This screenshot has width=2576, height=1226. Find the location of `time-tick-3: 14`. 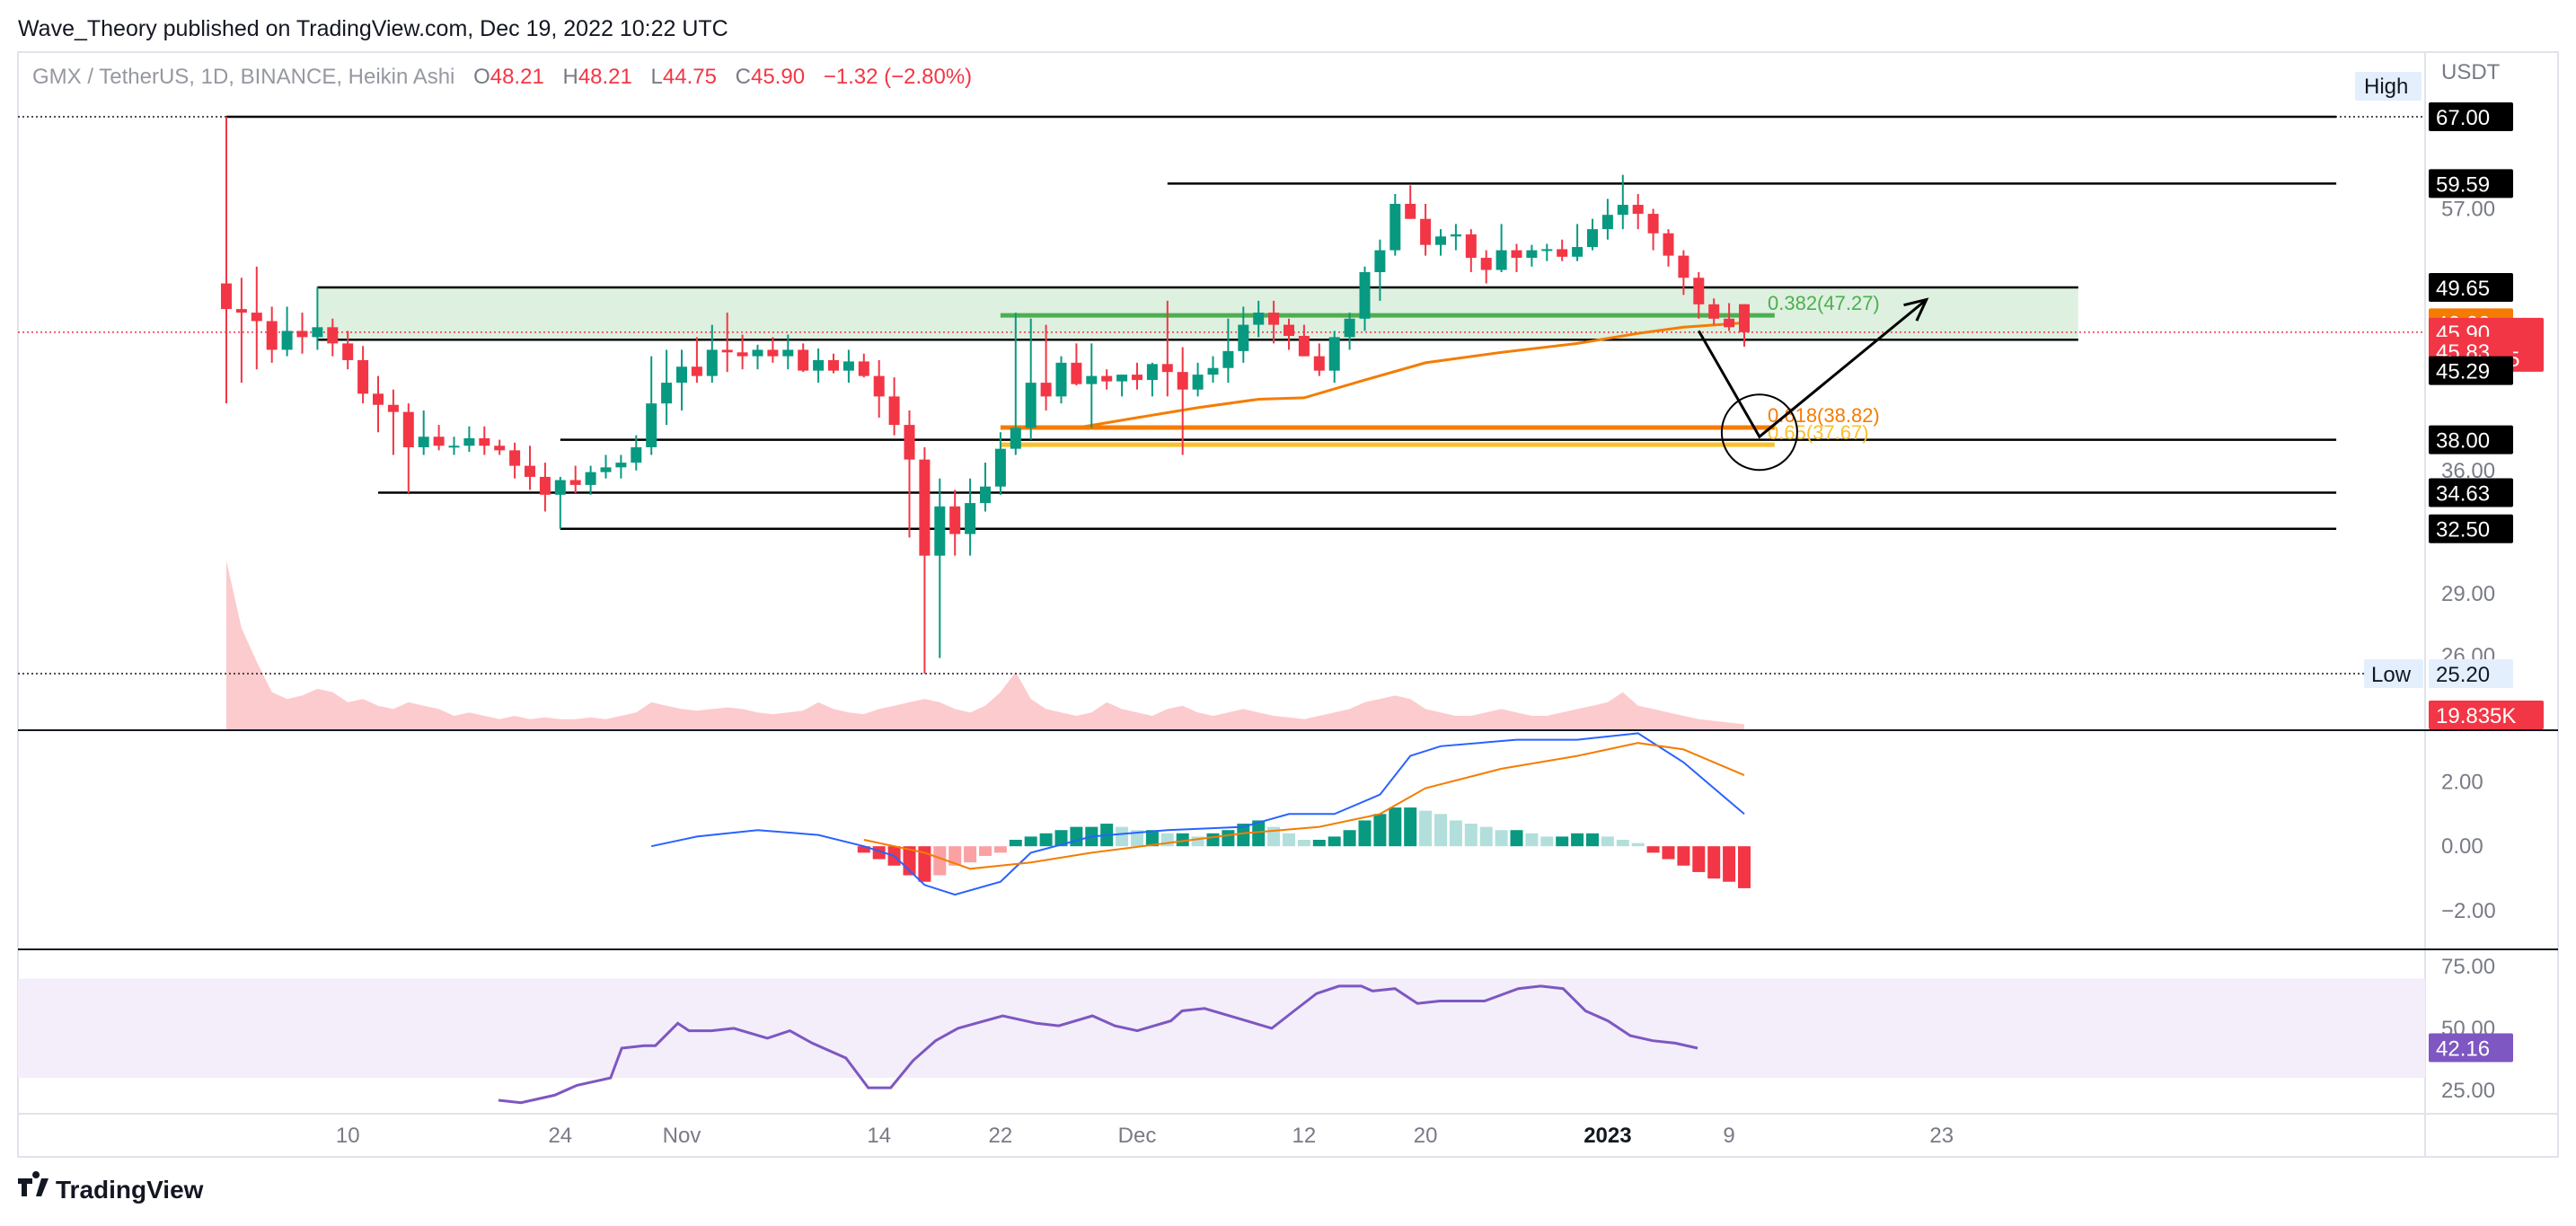

time-tick-3: 14 is located at coordinates (879, 1136).